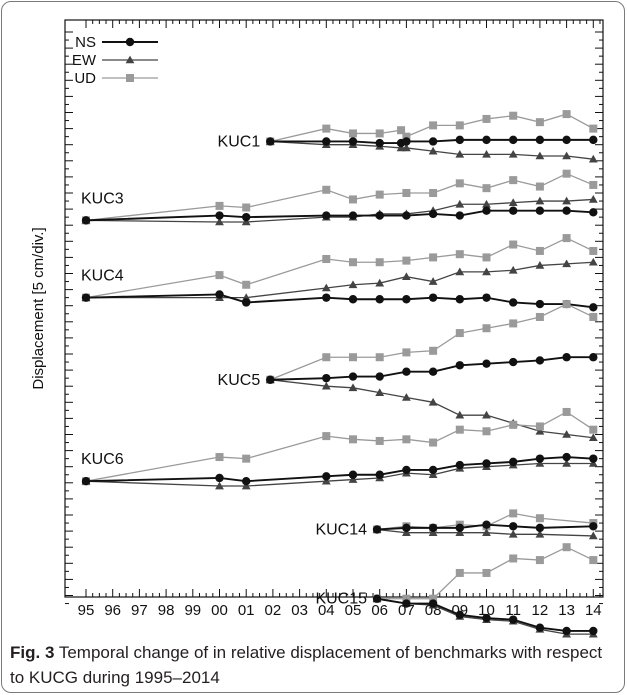 The height and width of the screenshot is (695, 627). What do you see at coordinates (85, 78) in the screenshot?
I see `legend-label-ud: UD` at bounding box center [85, 78].